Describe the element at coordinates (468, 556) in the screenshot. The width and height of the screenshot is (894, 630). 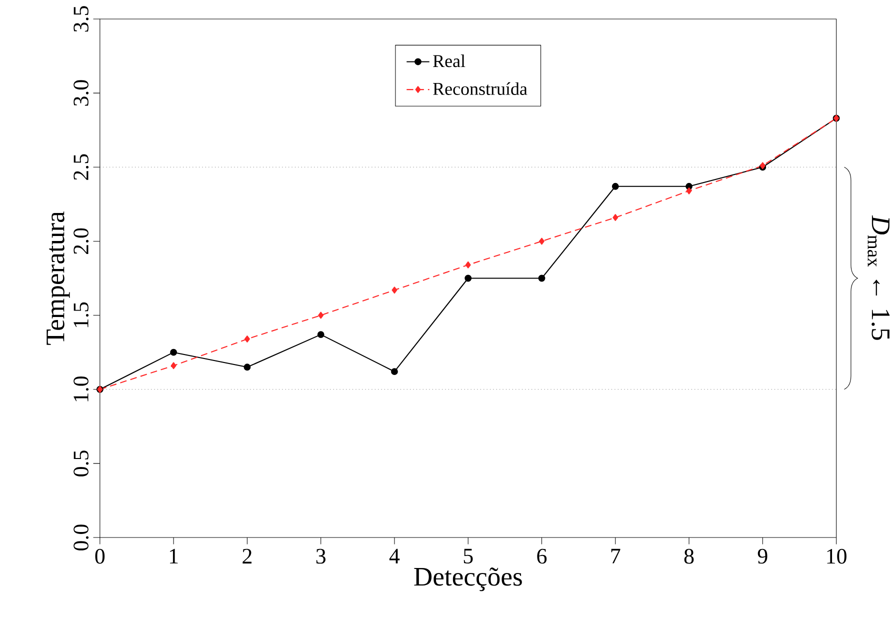
I see `x-tick-label: 5` at that location.